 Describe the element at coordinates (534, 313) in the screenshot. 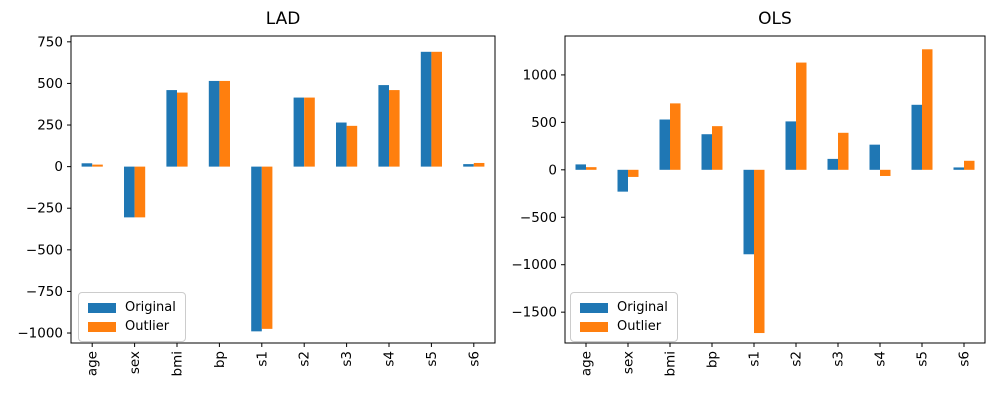

I see `y-tick-label: −1500` at that location.